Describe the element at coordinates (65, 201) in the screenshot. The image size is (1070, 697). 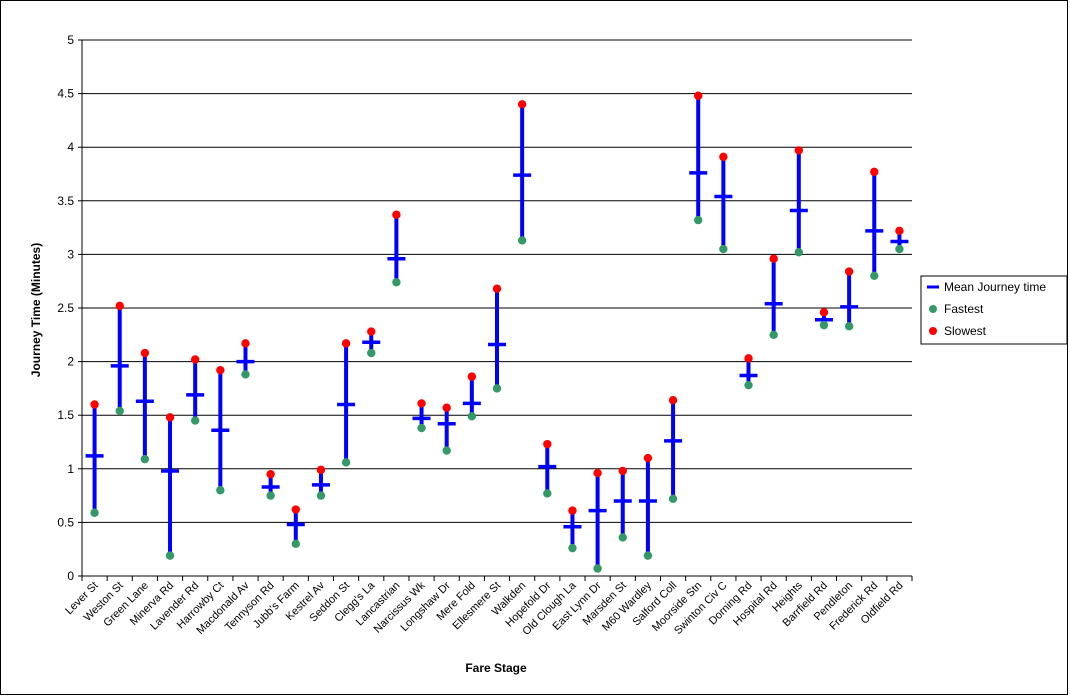
I see `y-tick-label: 3.5` at that location.